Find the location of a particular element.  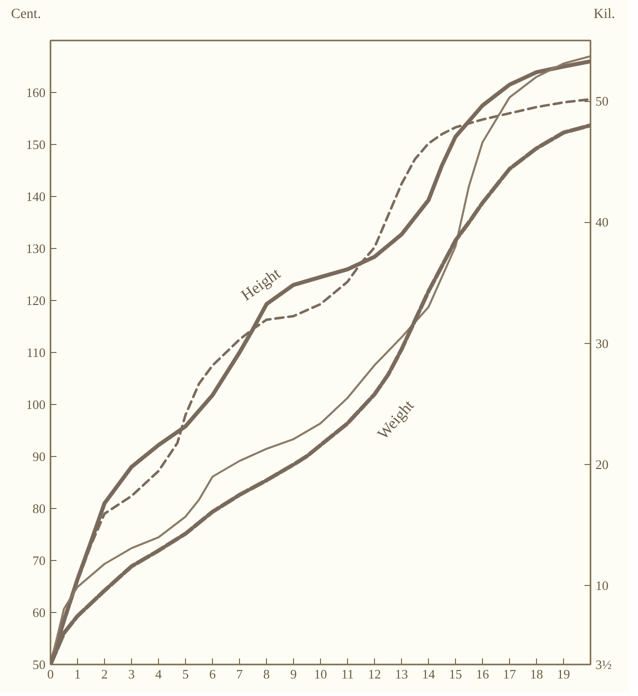

x-tick-label: 5 is located at coordinates (185, 674).